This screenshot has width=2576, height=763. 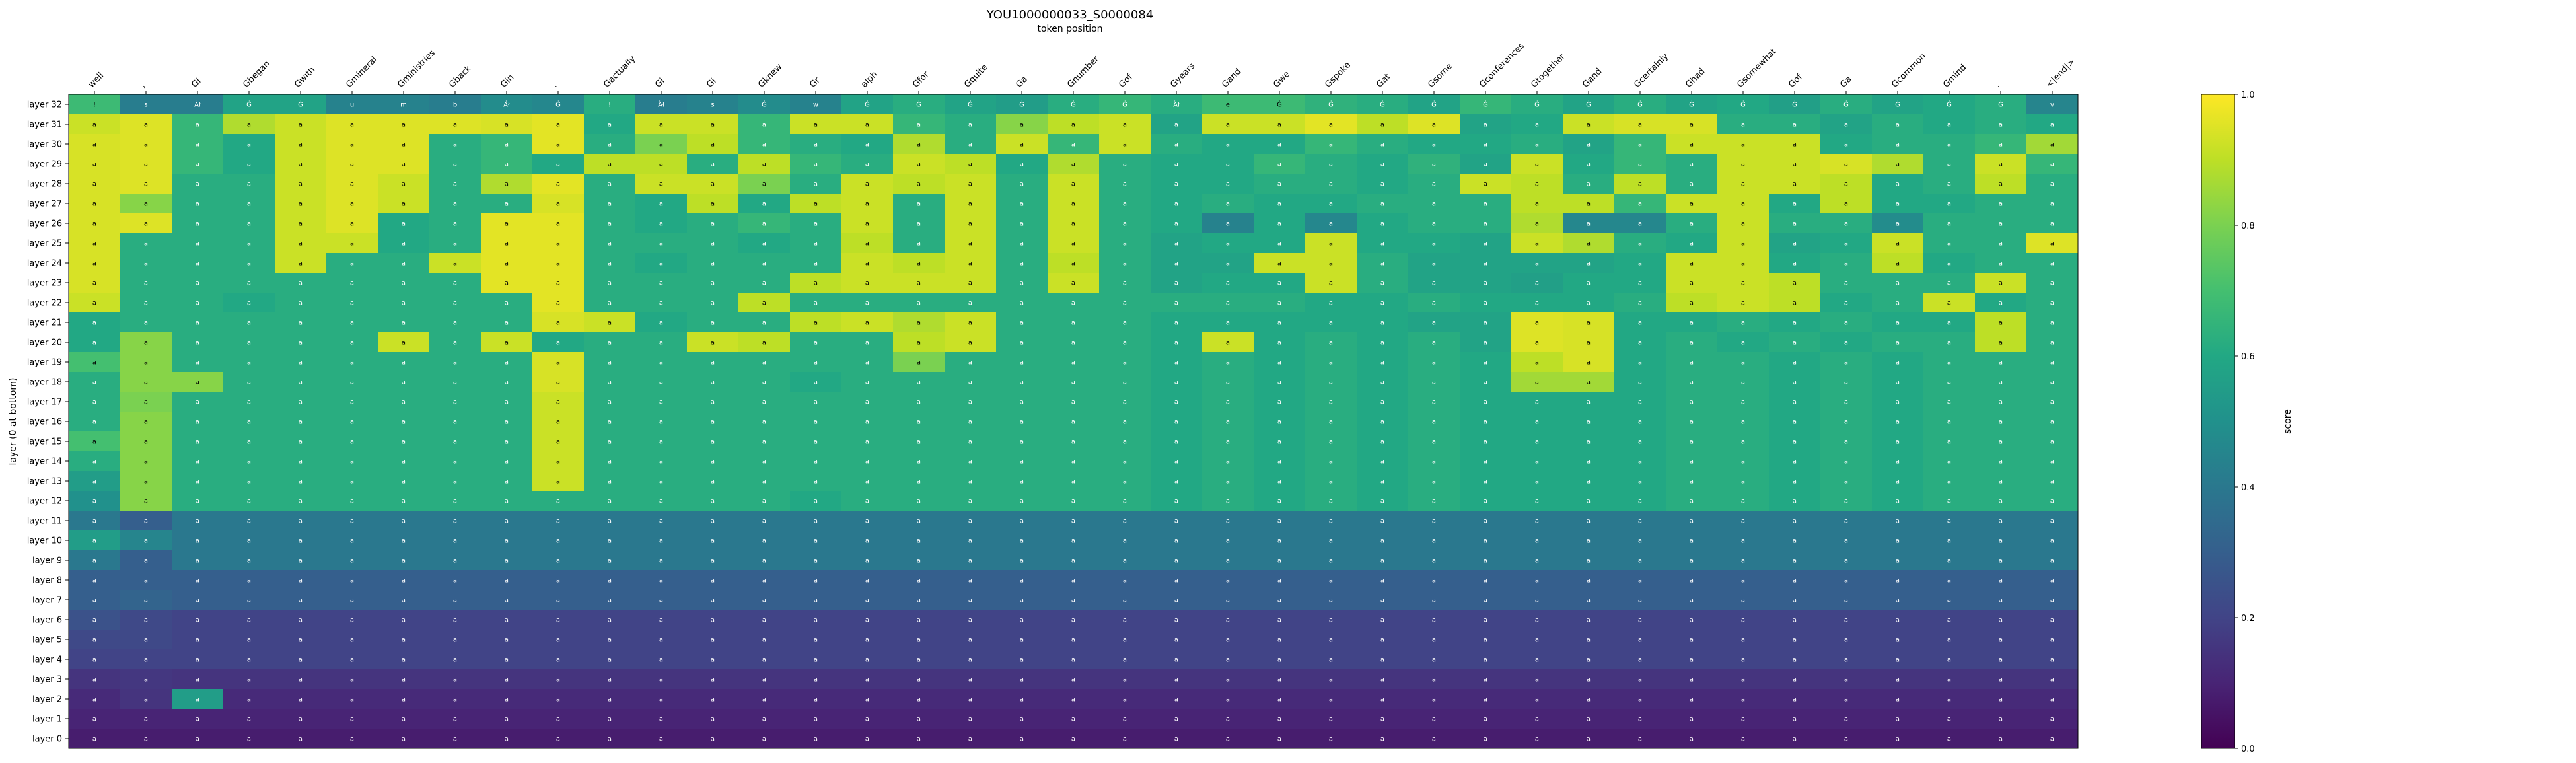 I want to click on y-tick-label: layer 29, so click(x=45, y=165).